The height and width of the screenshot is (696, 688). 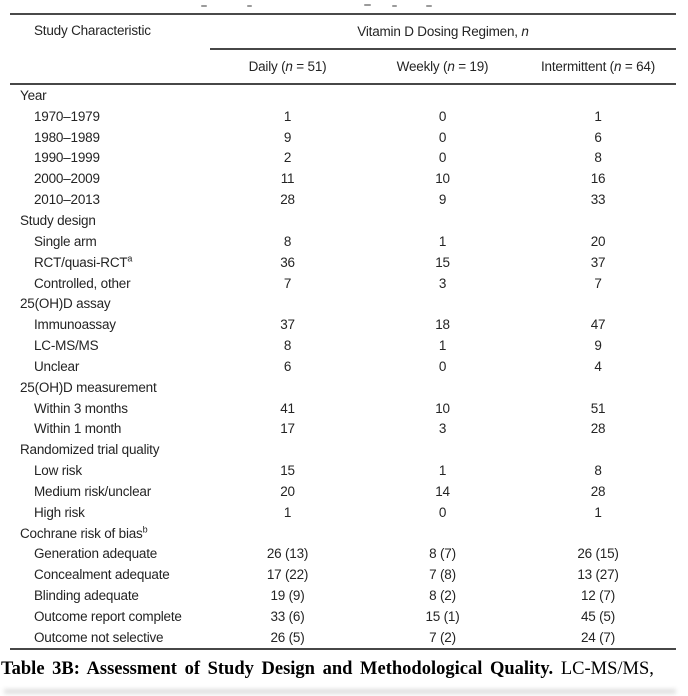 I want to click on row-label: Immunoassay, so click(x=75, y=325).